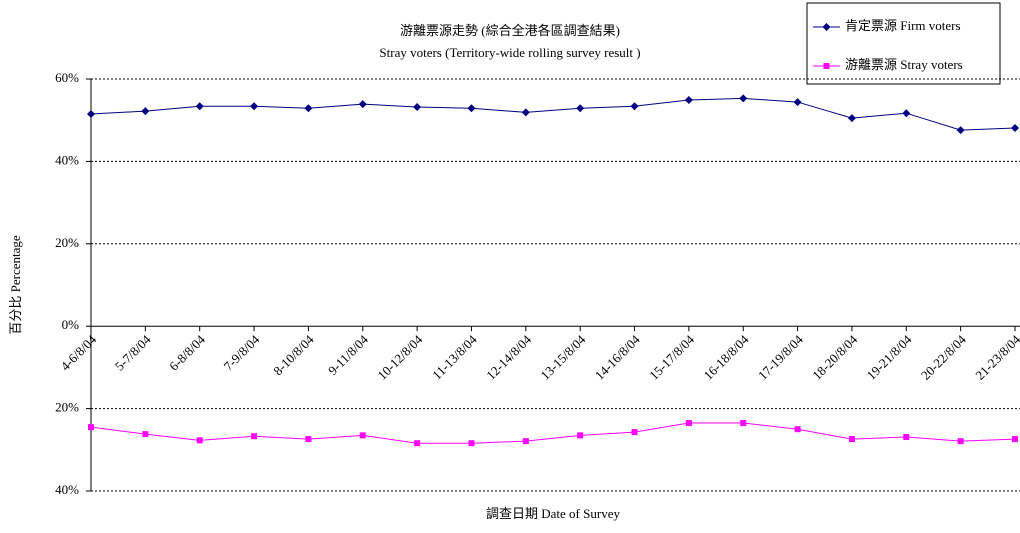 The height and width of the screenshot is (533, 1020). Describe the element at coordinates (889, 356) in the screenshot. I see `x-tick-label: 19-21/8/04` at that location.